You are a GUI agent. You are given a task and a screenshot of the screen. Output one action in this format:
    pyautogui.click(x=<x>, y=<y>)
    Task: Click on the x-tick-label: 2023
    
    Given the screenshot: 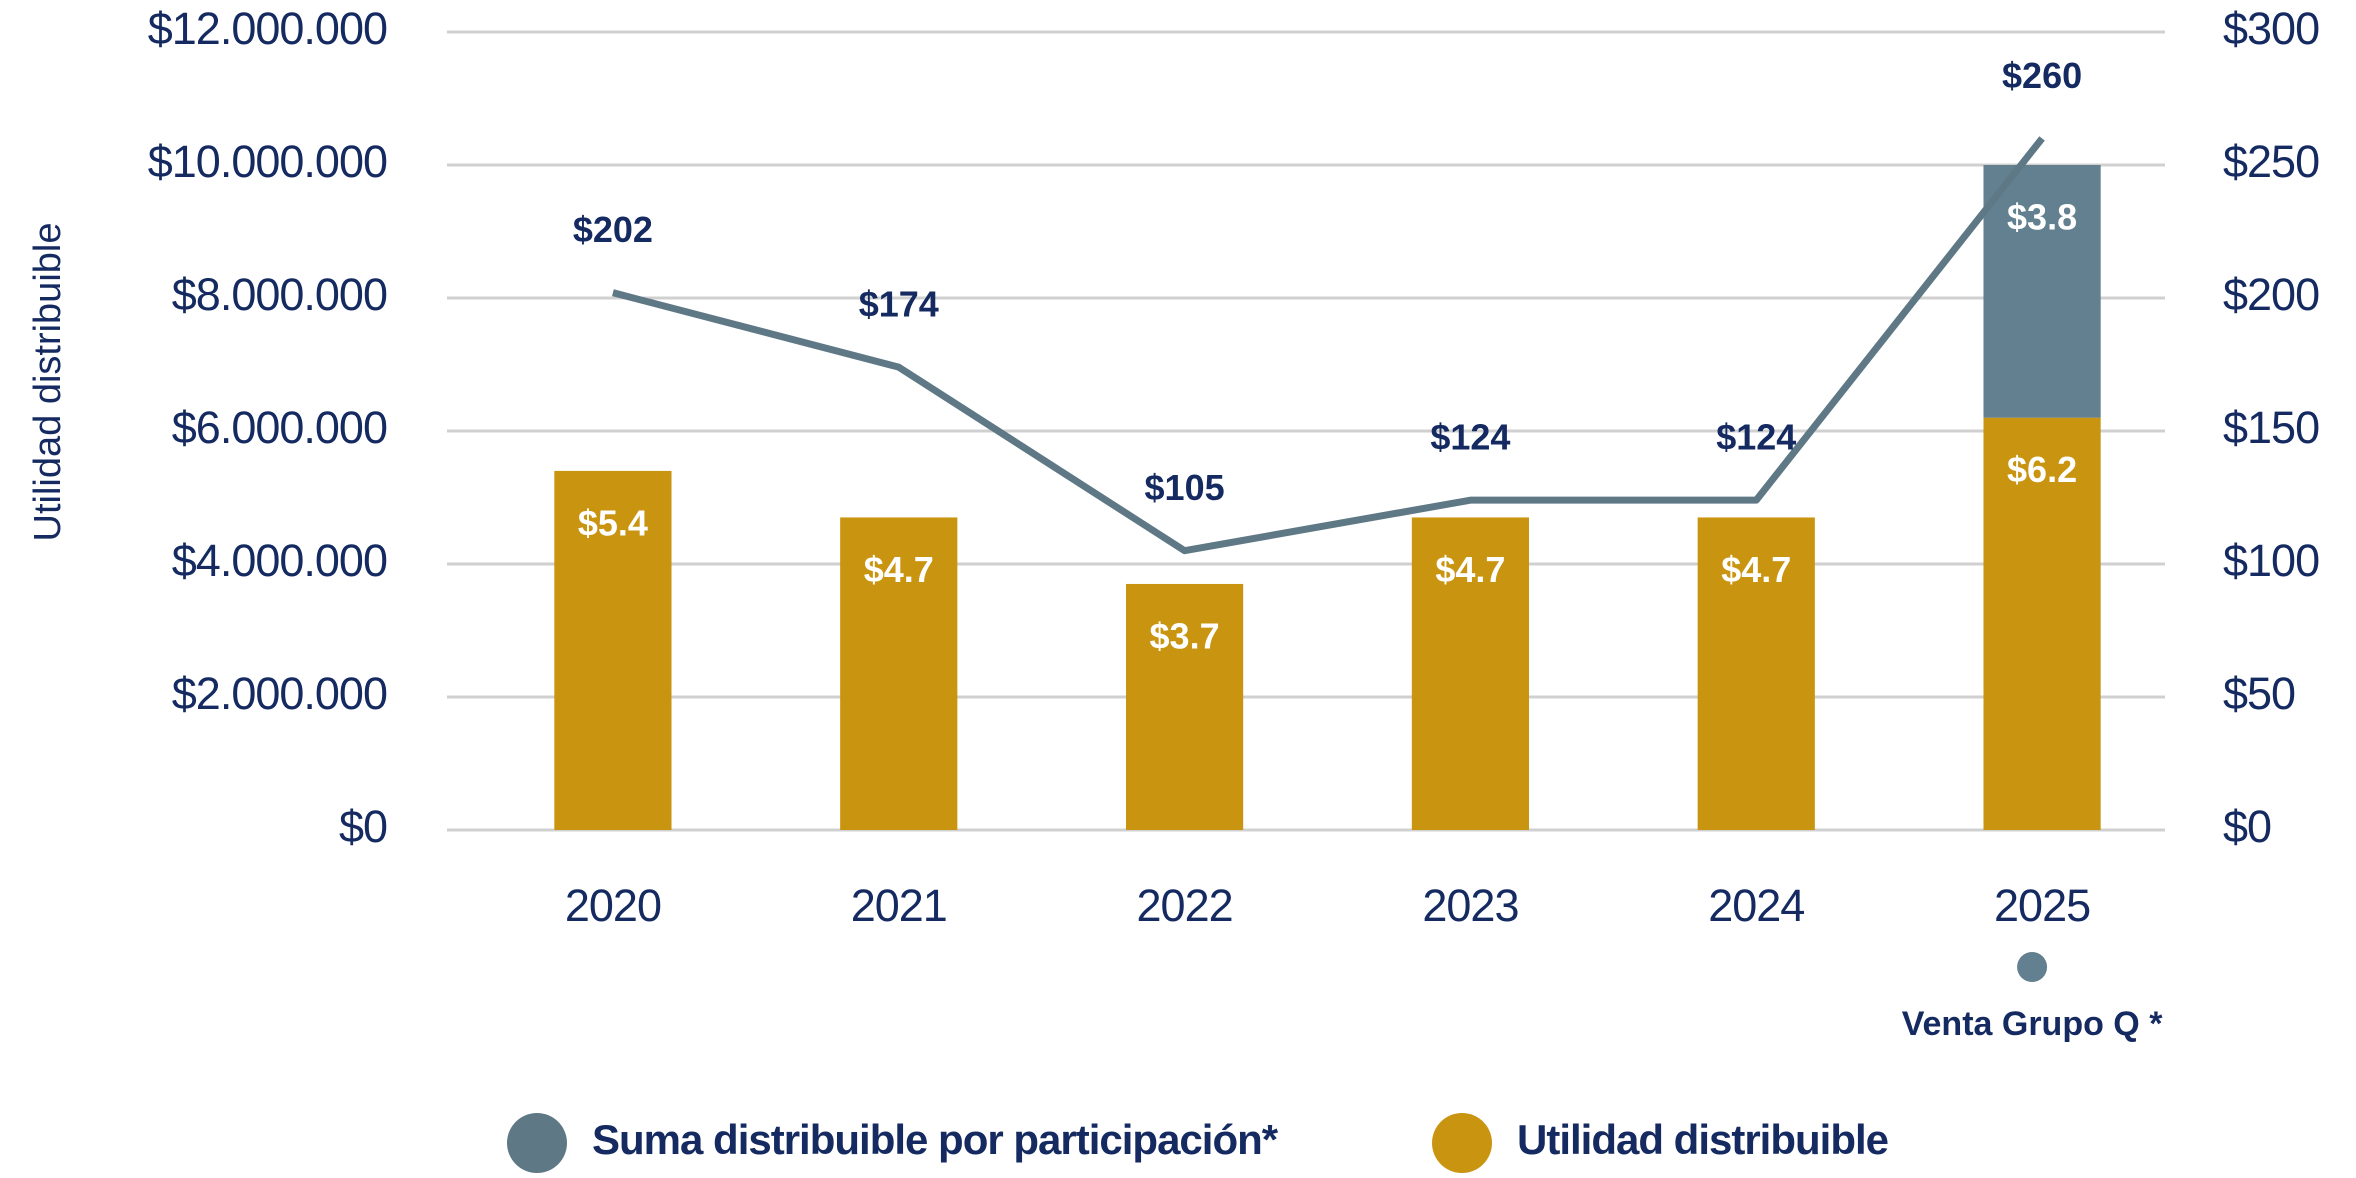 What is the action you would take?
    pyautogui.click(x=1470, y=905)
    